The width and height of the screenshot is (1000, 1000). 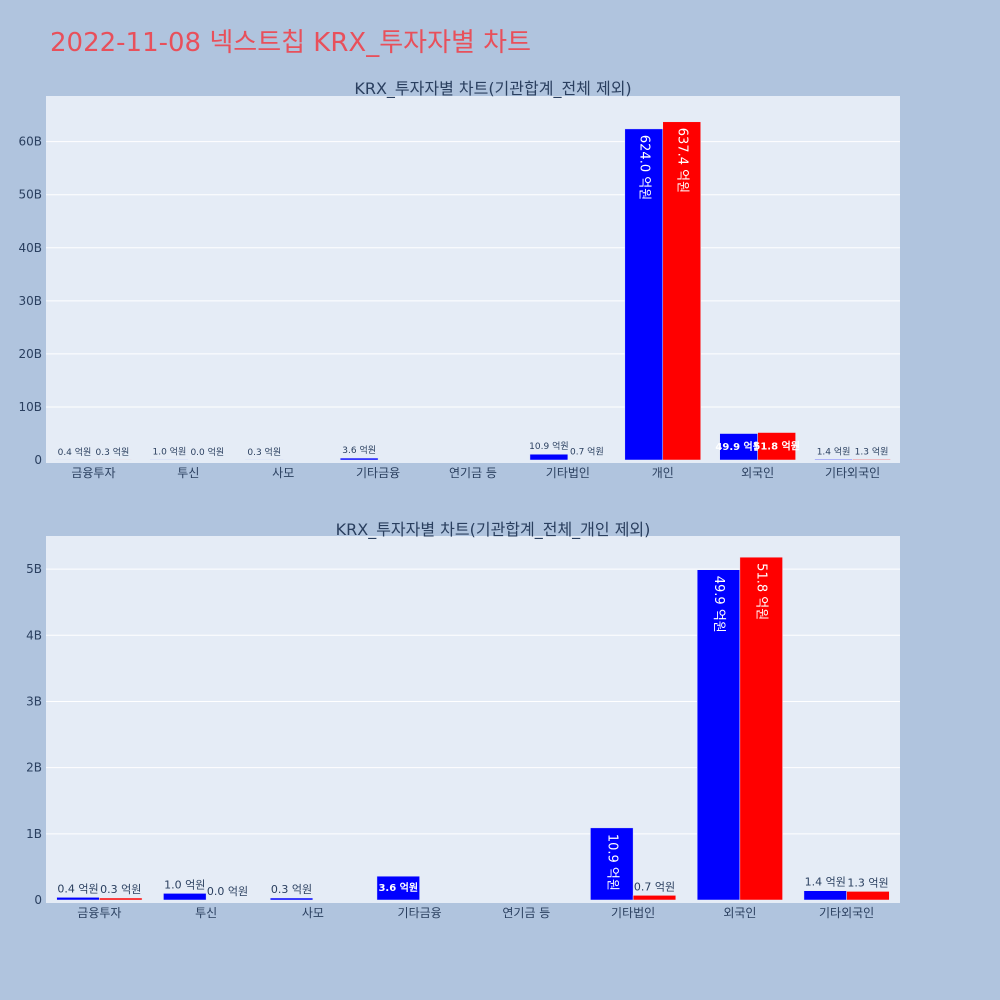 What do you see at coordinates (643, 167) in the screenshot?
I see `bar-data-label: 624.0 억원` at bounding box center [643, 167].